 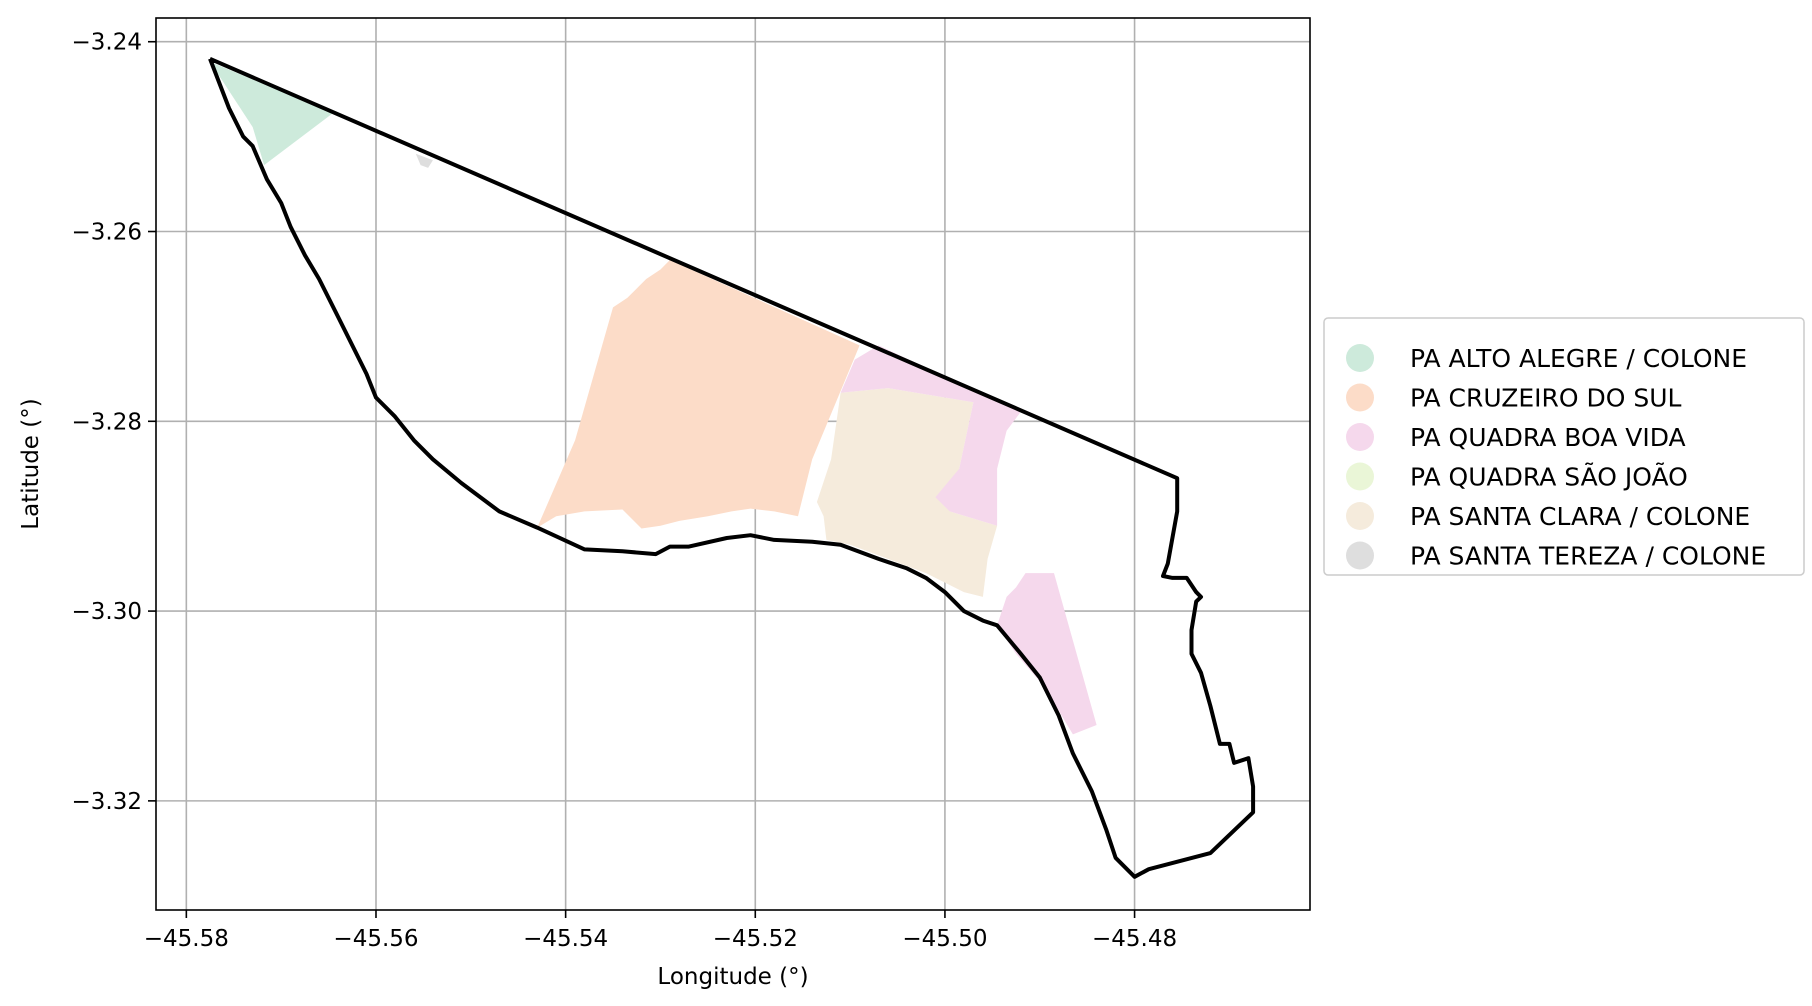 What do you see at coordinates (565, 939) in the screenshot?
I see `x-tick-label-2: −45.54` at bounding box center [565, 939].